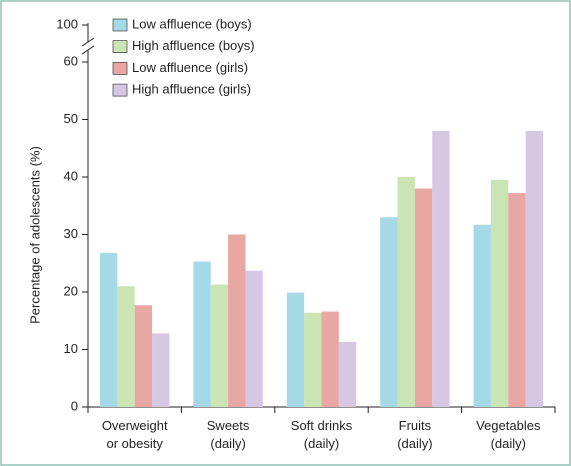 The height and width of the screenshot is (466, 571). What do you see at coordinates (135, 434) in the screenshot?
I see `x-tick-label: Overweight or obesity` at bounding box center [135, 434].